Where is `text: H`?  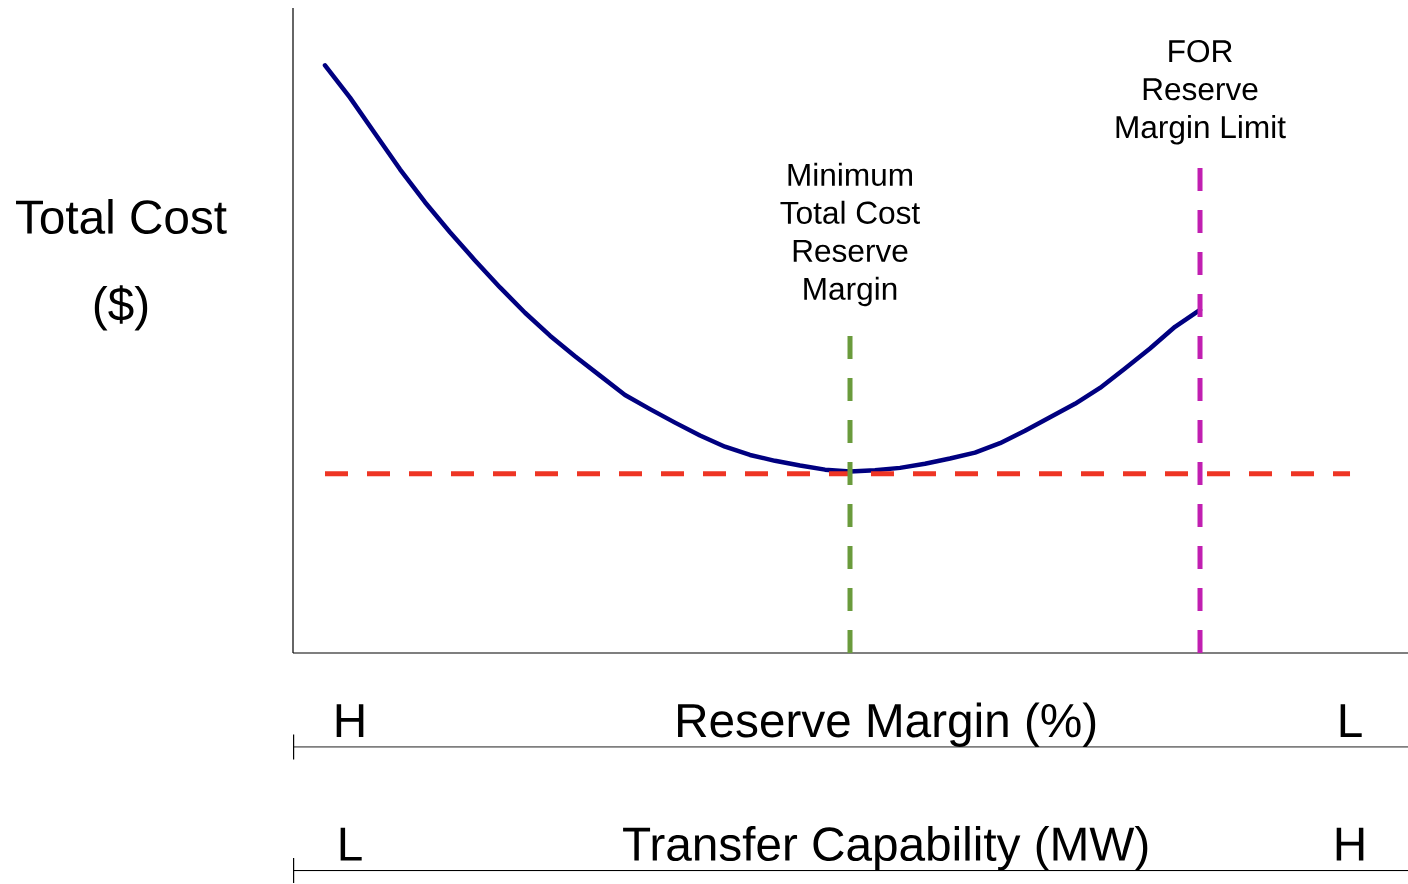 text: H is located at coordinates (1350, 844).